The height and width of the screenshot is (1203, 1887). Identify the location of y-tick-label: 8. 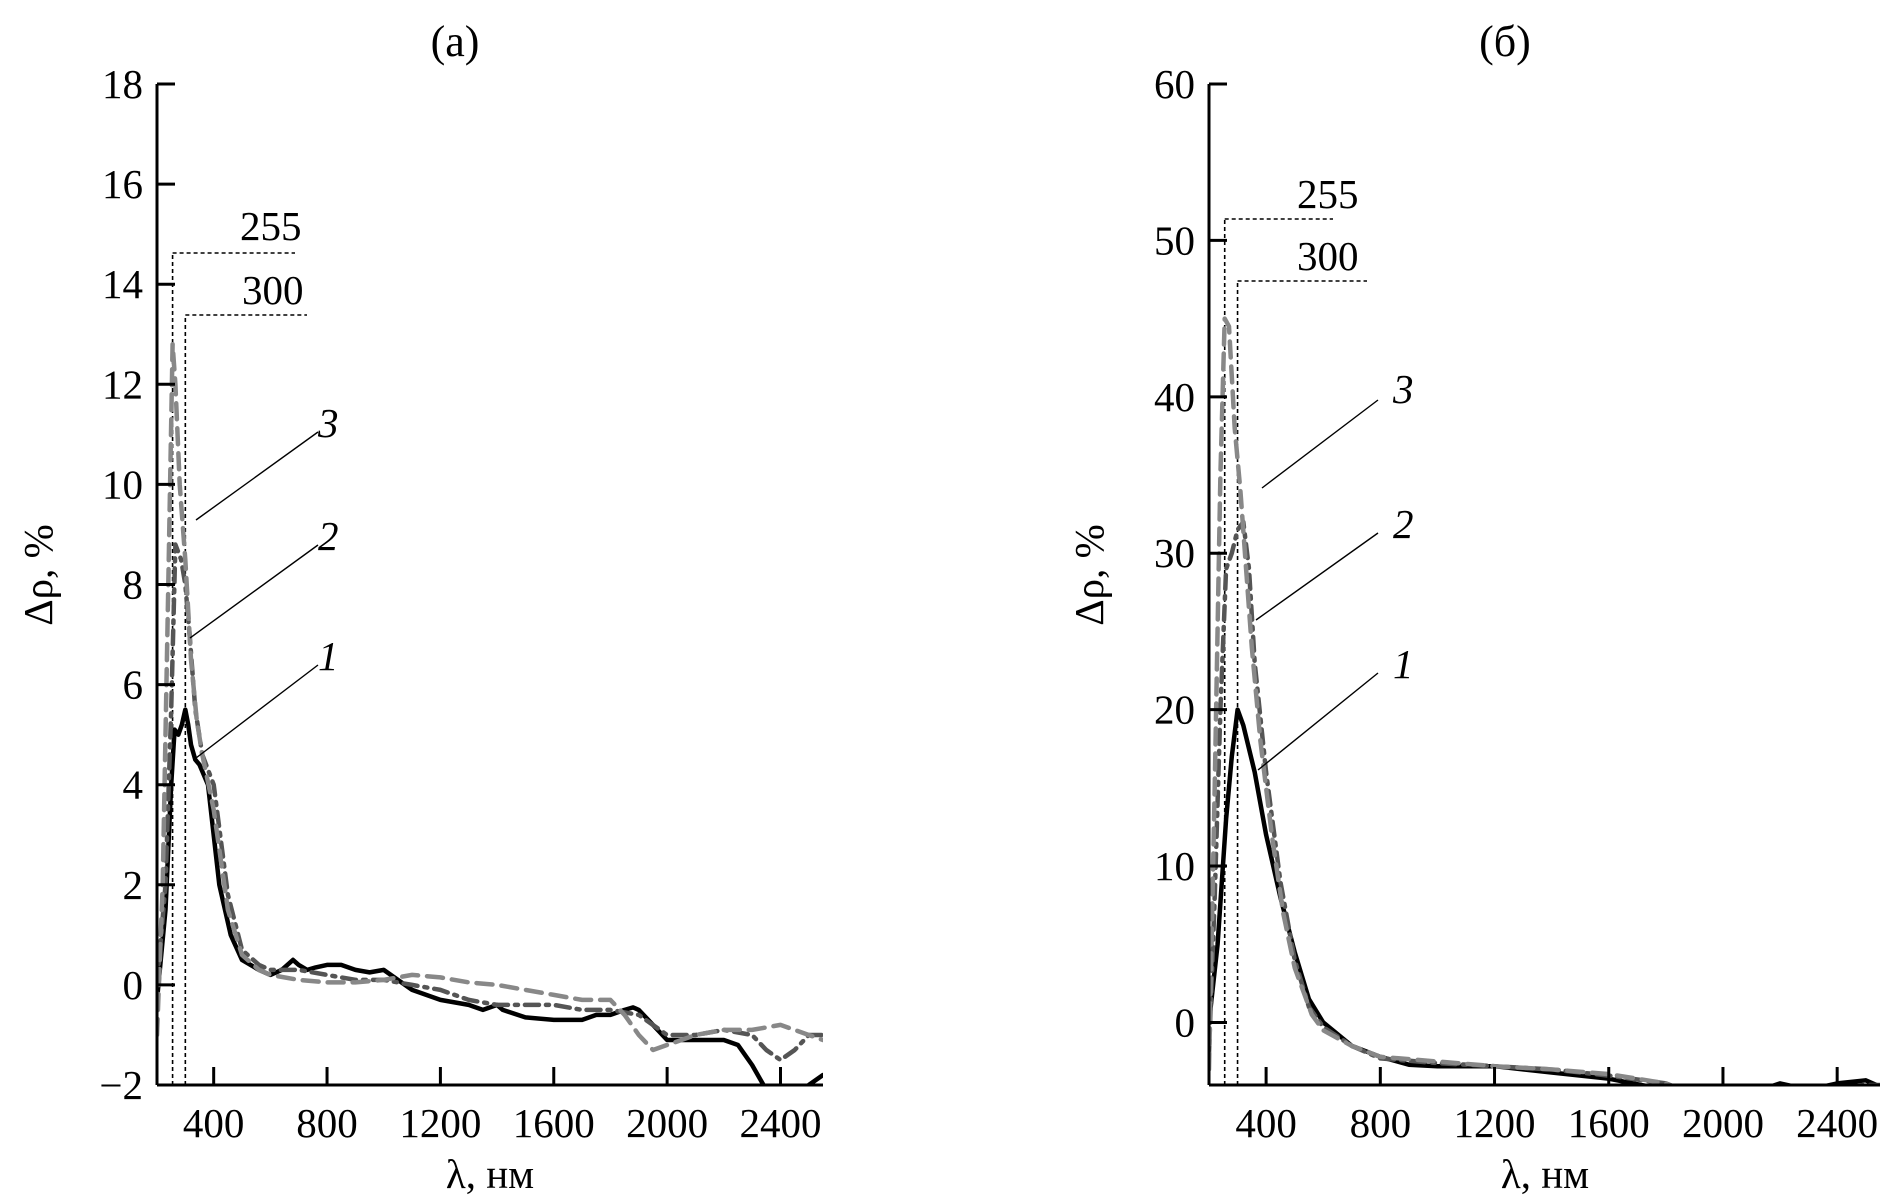
(133, 585).